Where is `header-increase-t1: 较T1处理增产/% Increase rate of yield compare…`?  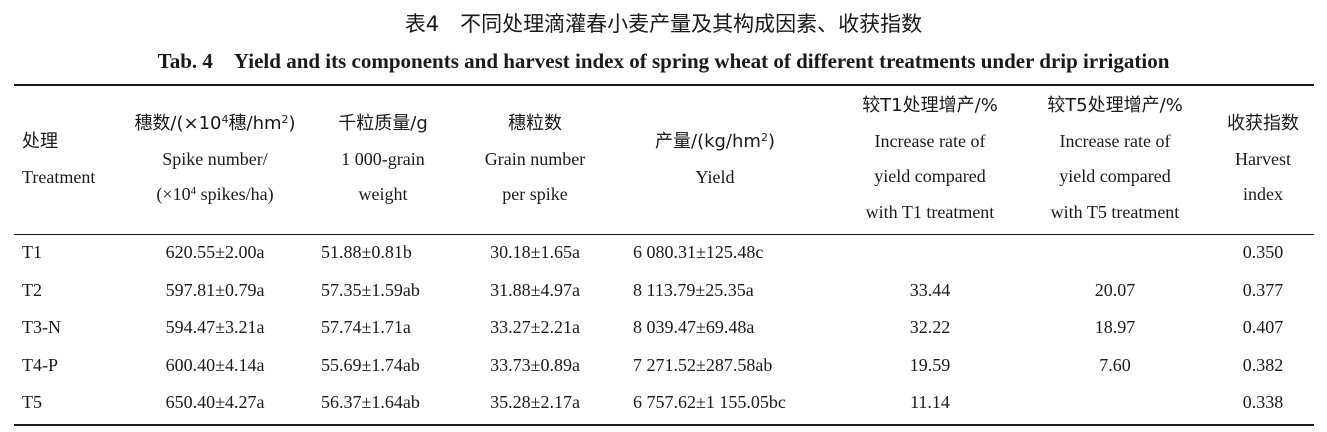 header-increase-t1: 较T1处理增产/% Increase rate of yield compare… is located at coordinates (930, 159).